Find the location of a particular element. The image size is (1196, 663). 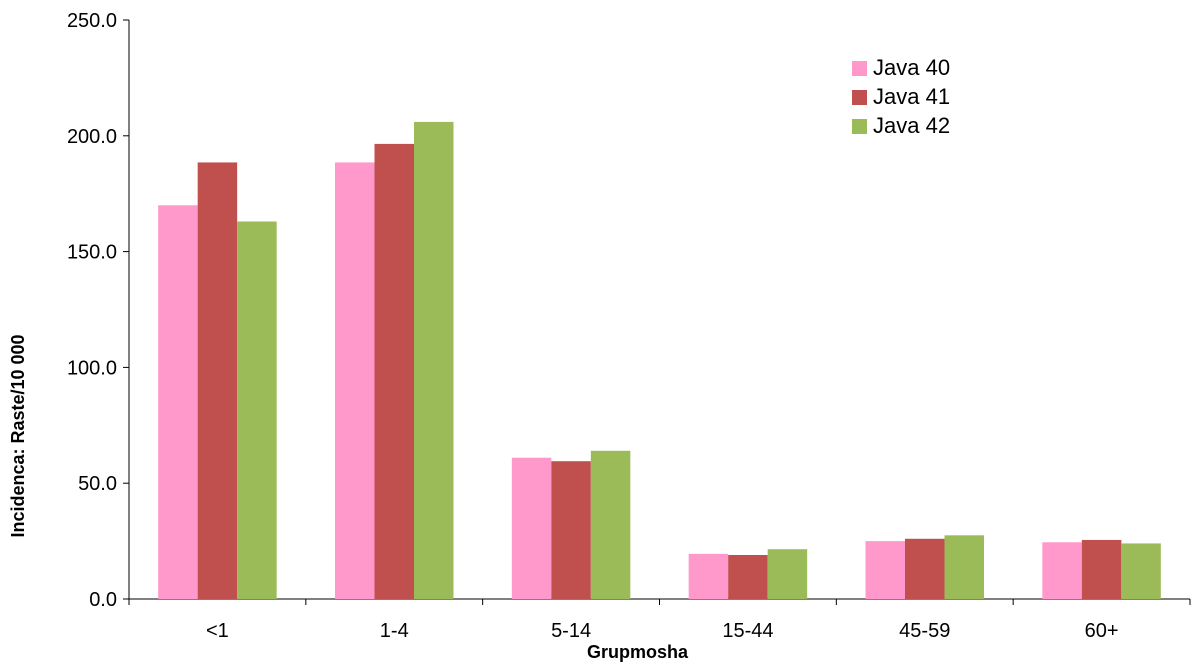

y-tick-label: 50.0 is located at coordinates (97, 484).